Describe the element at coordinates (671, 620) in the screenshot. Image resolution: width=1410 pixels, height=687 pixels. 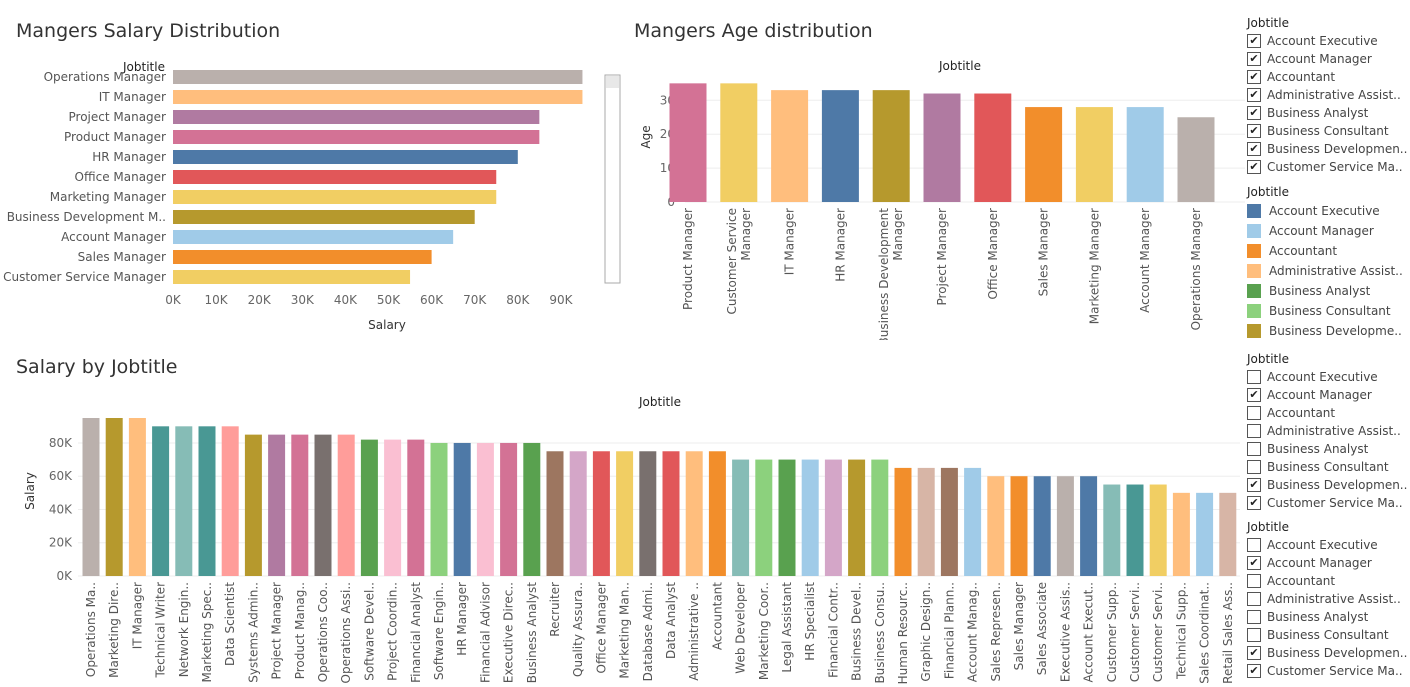
I see `salary-by-job-category-label: Data Analyst` at that location.